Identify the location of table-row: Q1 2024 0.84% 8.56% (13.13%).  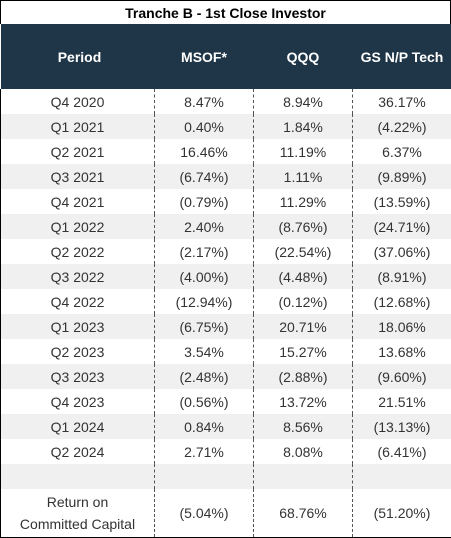
(226, 426).